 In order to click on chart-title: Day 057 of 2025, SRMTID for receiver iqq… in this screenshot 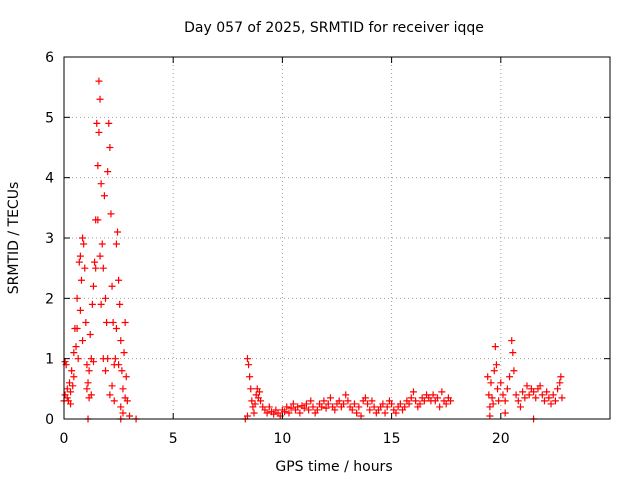, I will do `click(334, 28)`.